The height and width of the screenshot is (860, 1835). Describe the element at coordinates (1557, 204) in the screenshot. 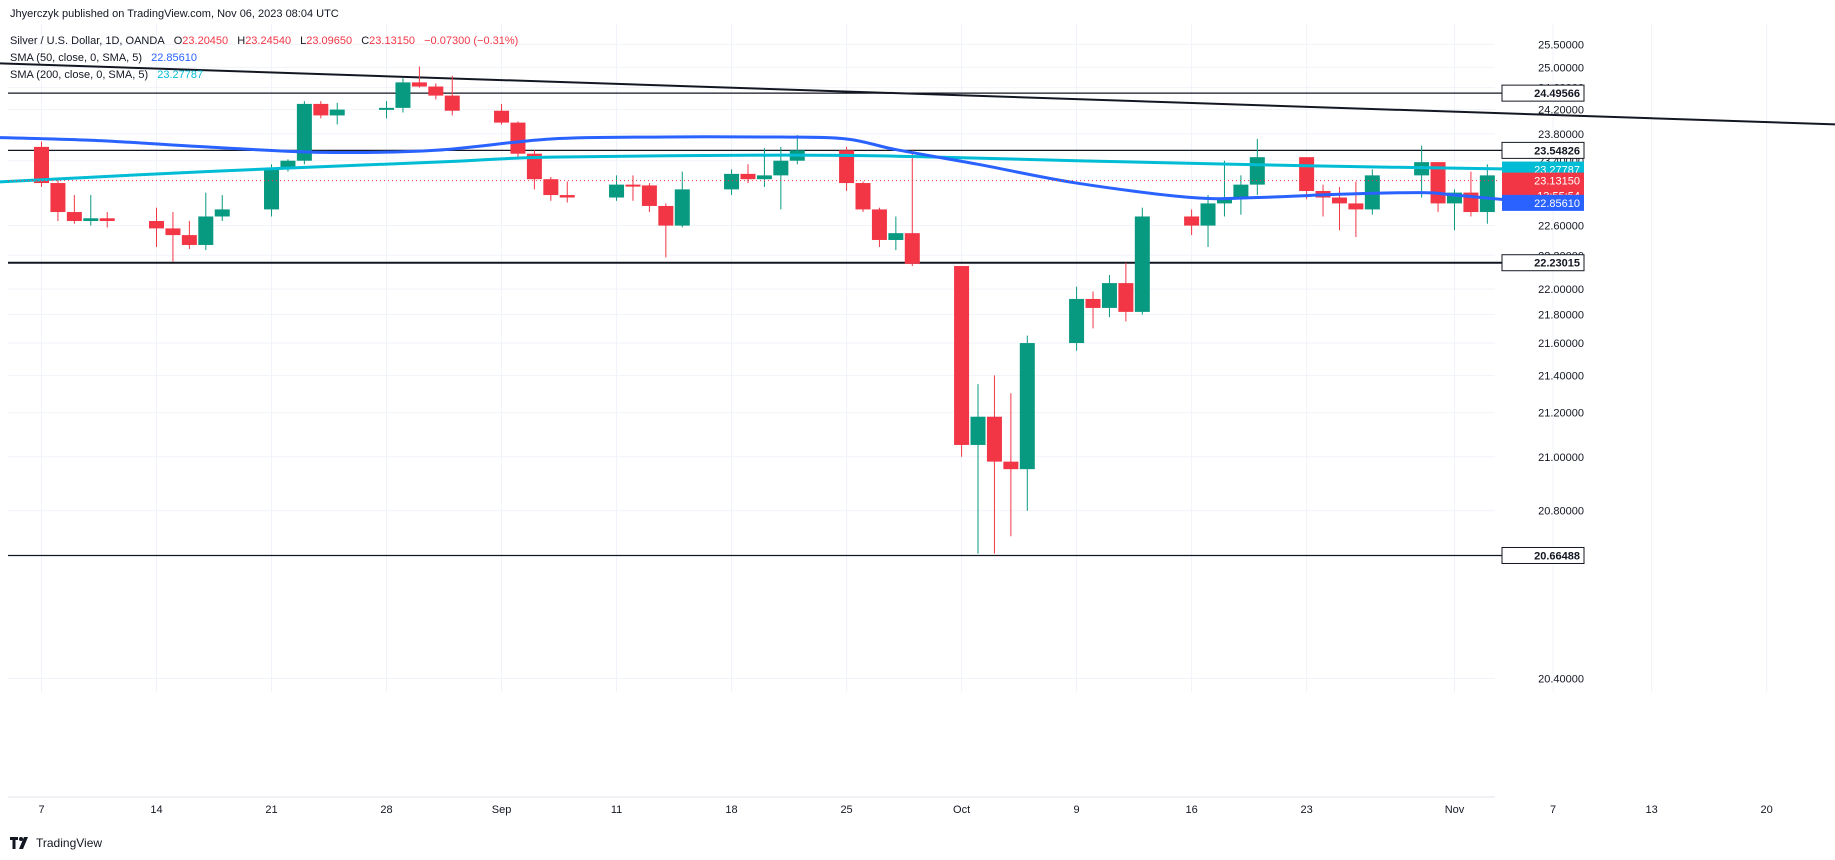

I see `tag-text: 22.85610` at that location.